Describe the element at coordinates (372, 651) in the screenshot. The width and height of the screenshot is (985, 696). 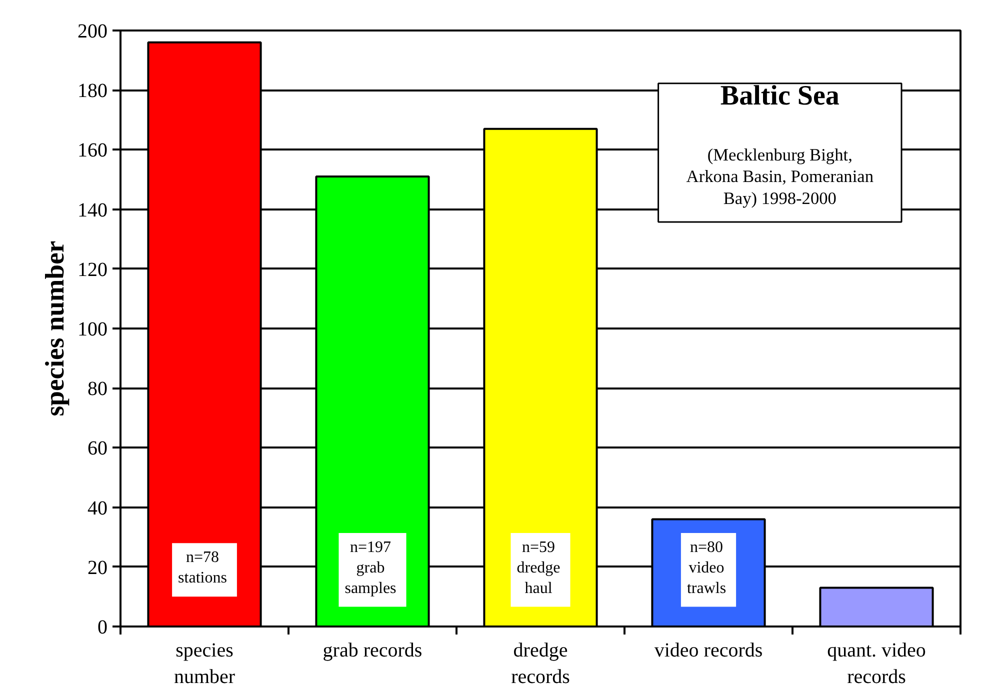
I see `x-tick-label: grab records` at that location.